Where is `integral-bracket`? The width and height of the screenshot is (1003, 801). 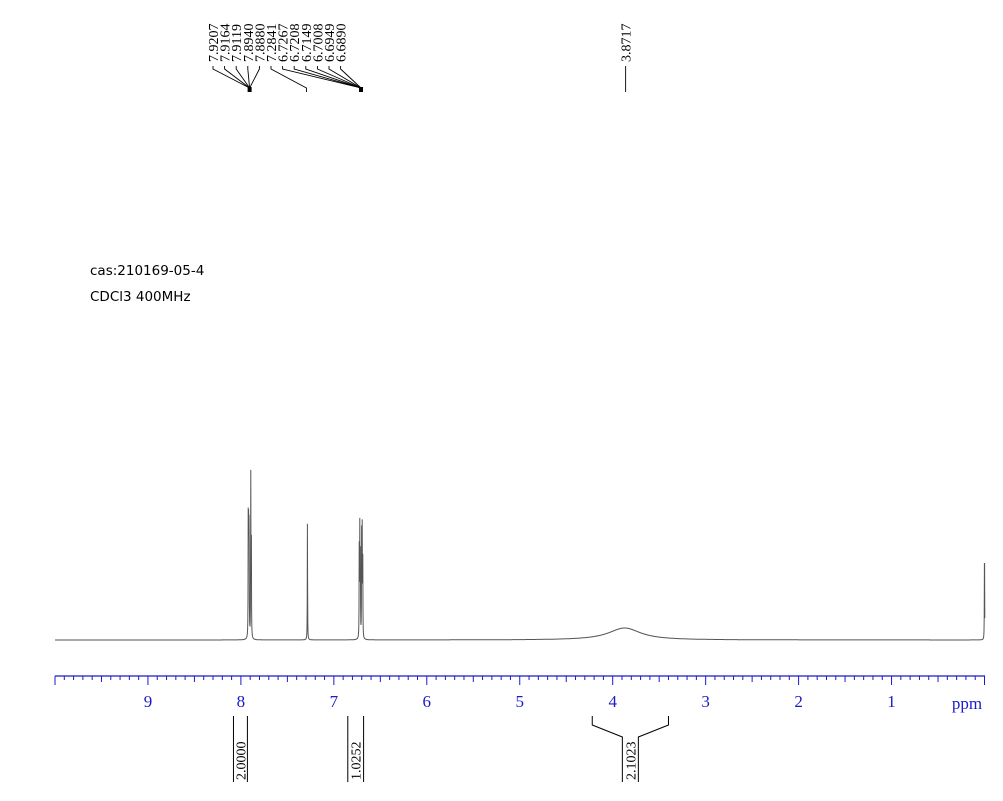
integral-bracket is located at coordinates (630, 749).